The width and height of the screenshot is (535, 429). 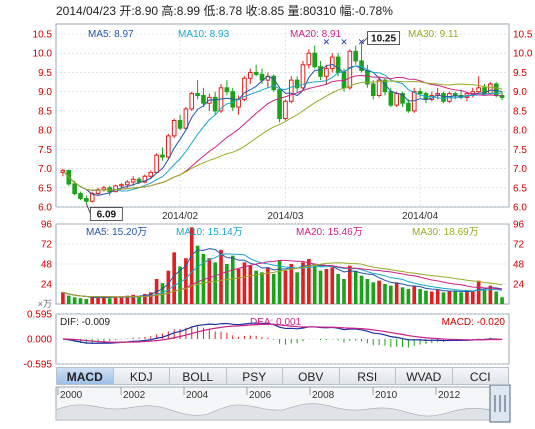 What do you see at coordinates (198, 376) in the screenshot?
I see `tab-boll: BOLL` at bounding box center [198, 376].